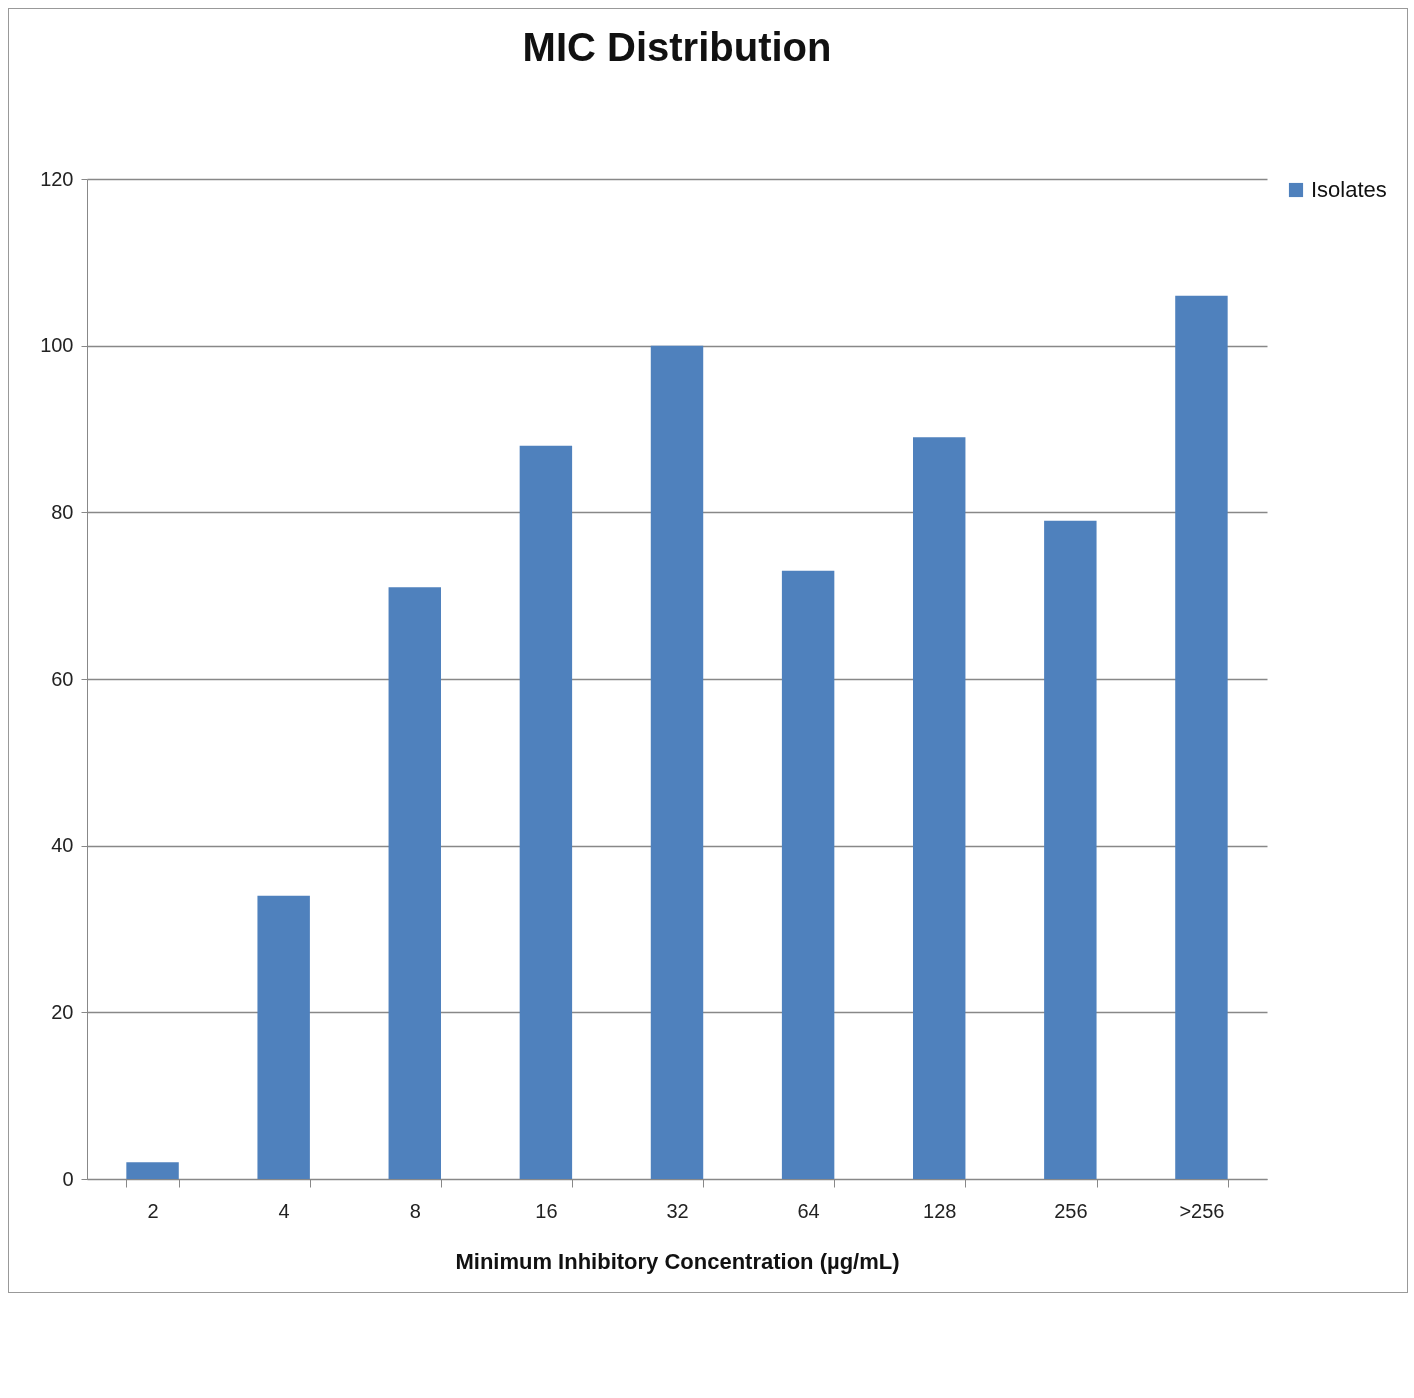 The image size is (1414, 1398). Describe the element at coordinates (62, 511) in the screenshot. I see `y-tick-label: 80` at that location.